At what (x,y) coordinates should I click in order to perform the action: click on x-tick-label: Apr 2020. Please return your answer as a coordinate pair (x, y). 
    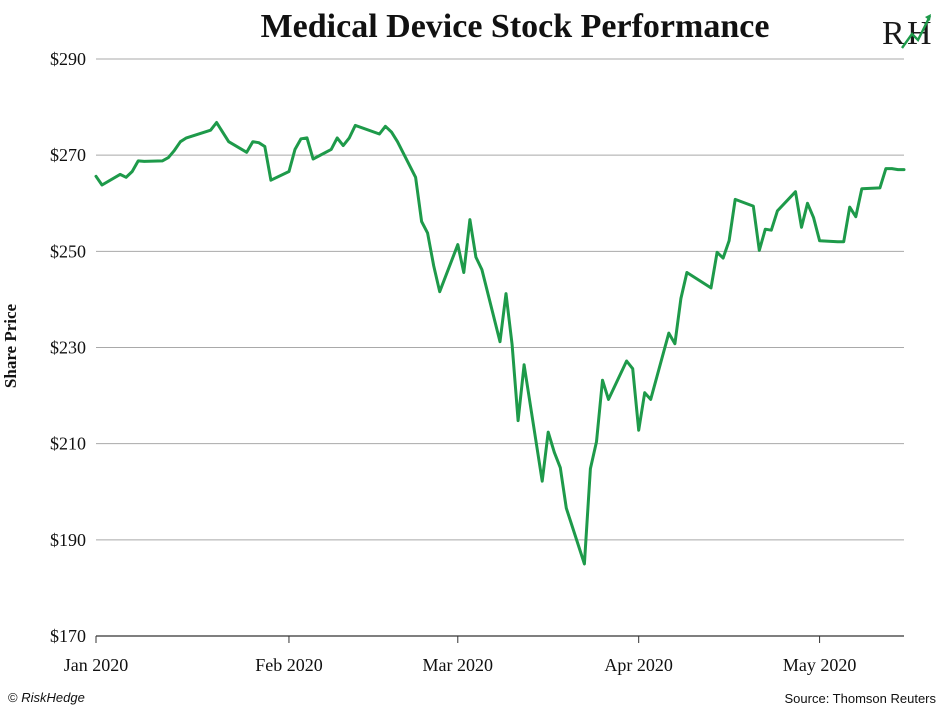
    Looking at the image, I should click on (638, 665).